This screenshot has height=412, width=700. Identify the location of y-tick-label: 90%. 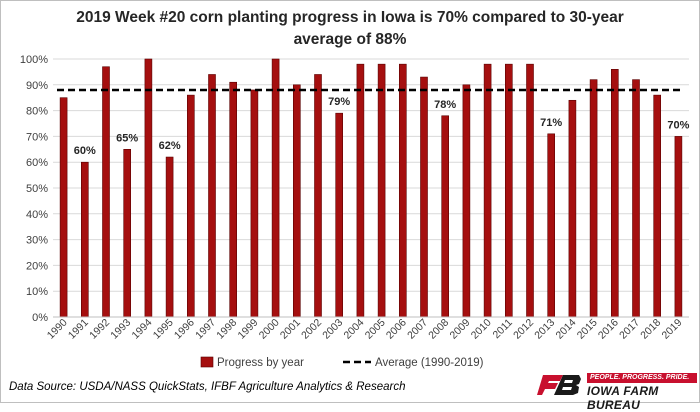
(37, 86).